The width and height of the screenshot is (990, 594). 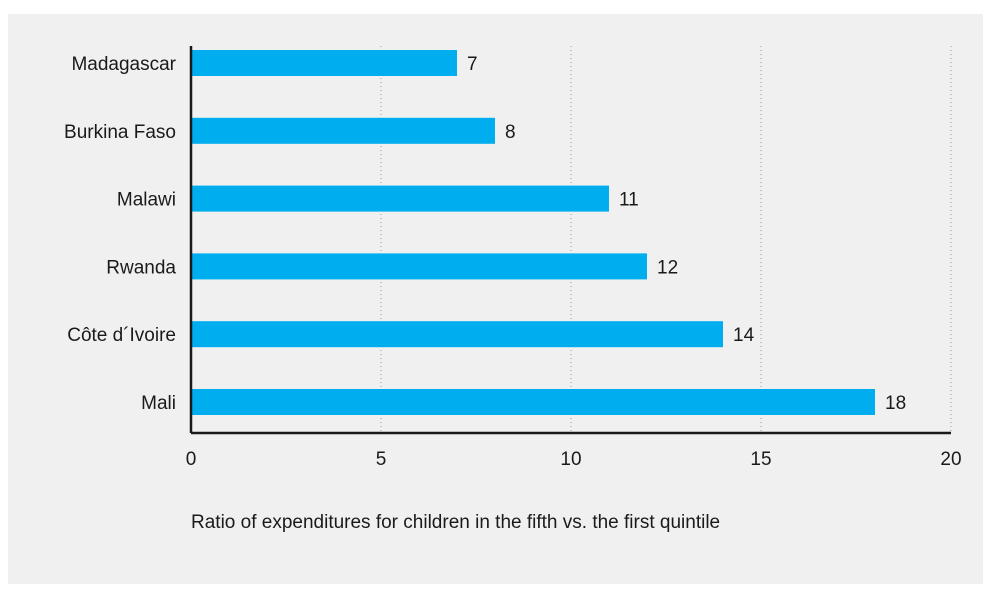 What do you see at coordinates (895, 403) in the screenshot?
I see `value-label: 18` at bounding box center [895, 403].